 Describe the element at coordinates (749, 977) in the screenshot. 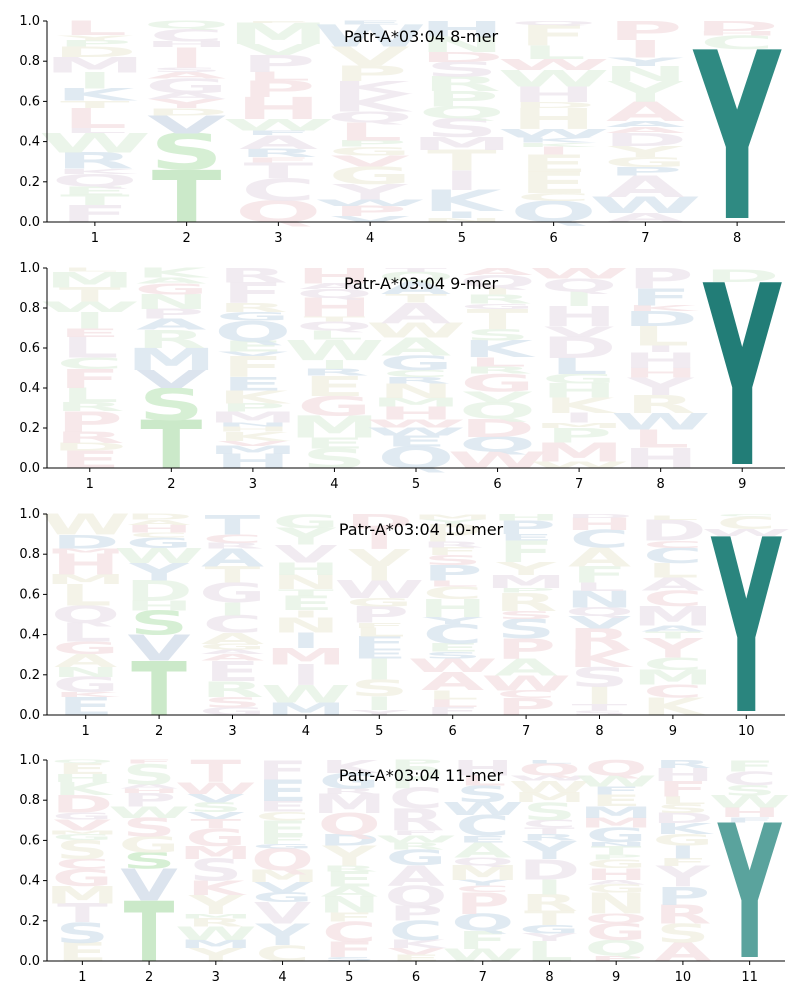

I see `x-tick-label: 11` at that location.